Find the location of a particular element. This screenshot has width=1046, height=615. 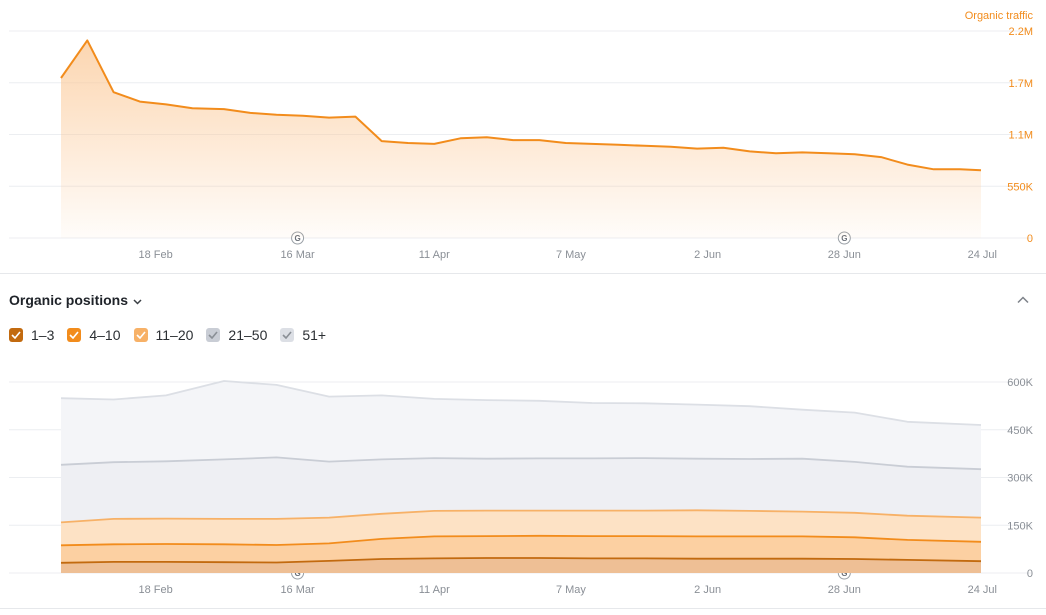

organic-positions-title: Organic positions is located at coordinates (69, 300).